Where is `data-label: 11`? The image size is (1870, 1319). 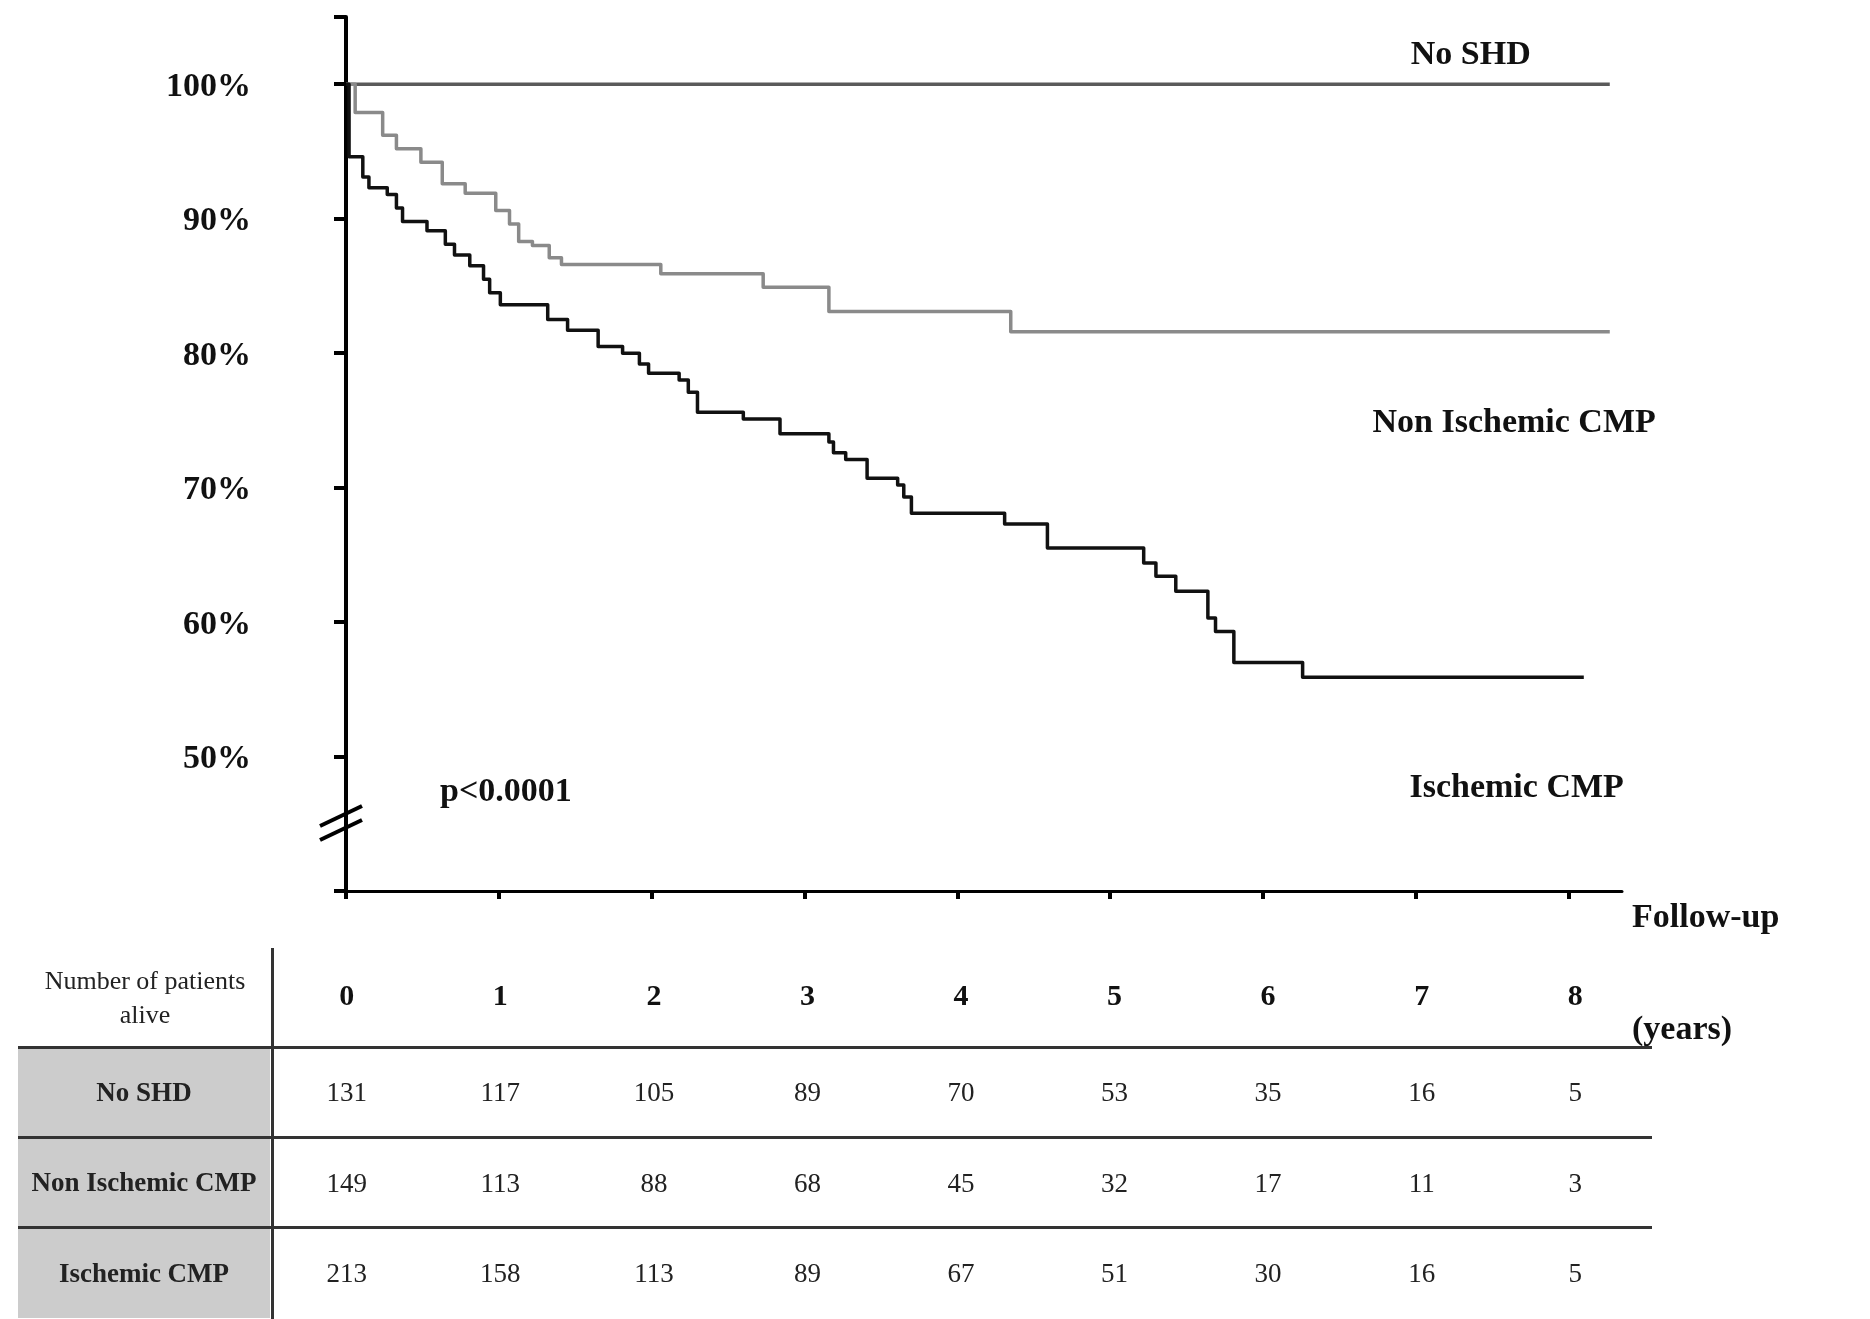 data-label: 11 is located at coordinates (1421, 1182).